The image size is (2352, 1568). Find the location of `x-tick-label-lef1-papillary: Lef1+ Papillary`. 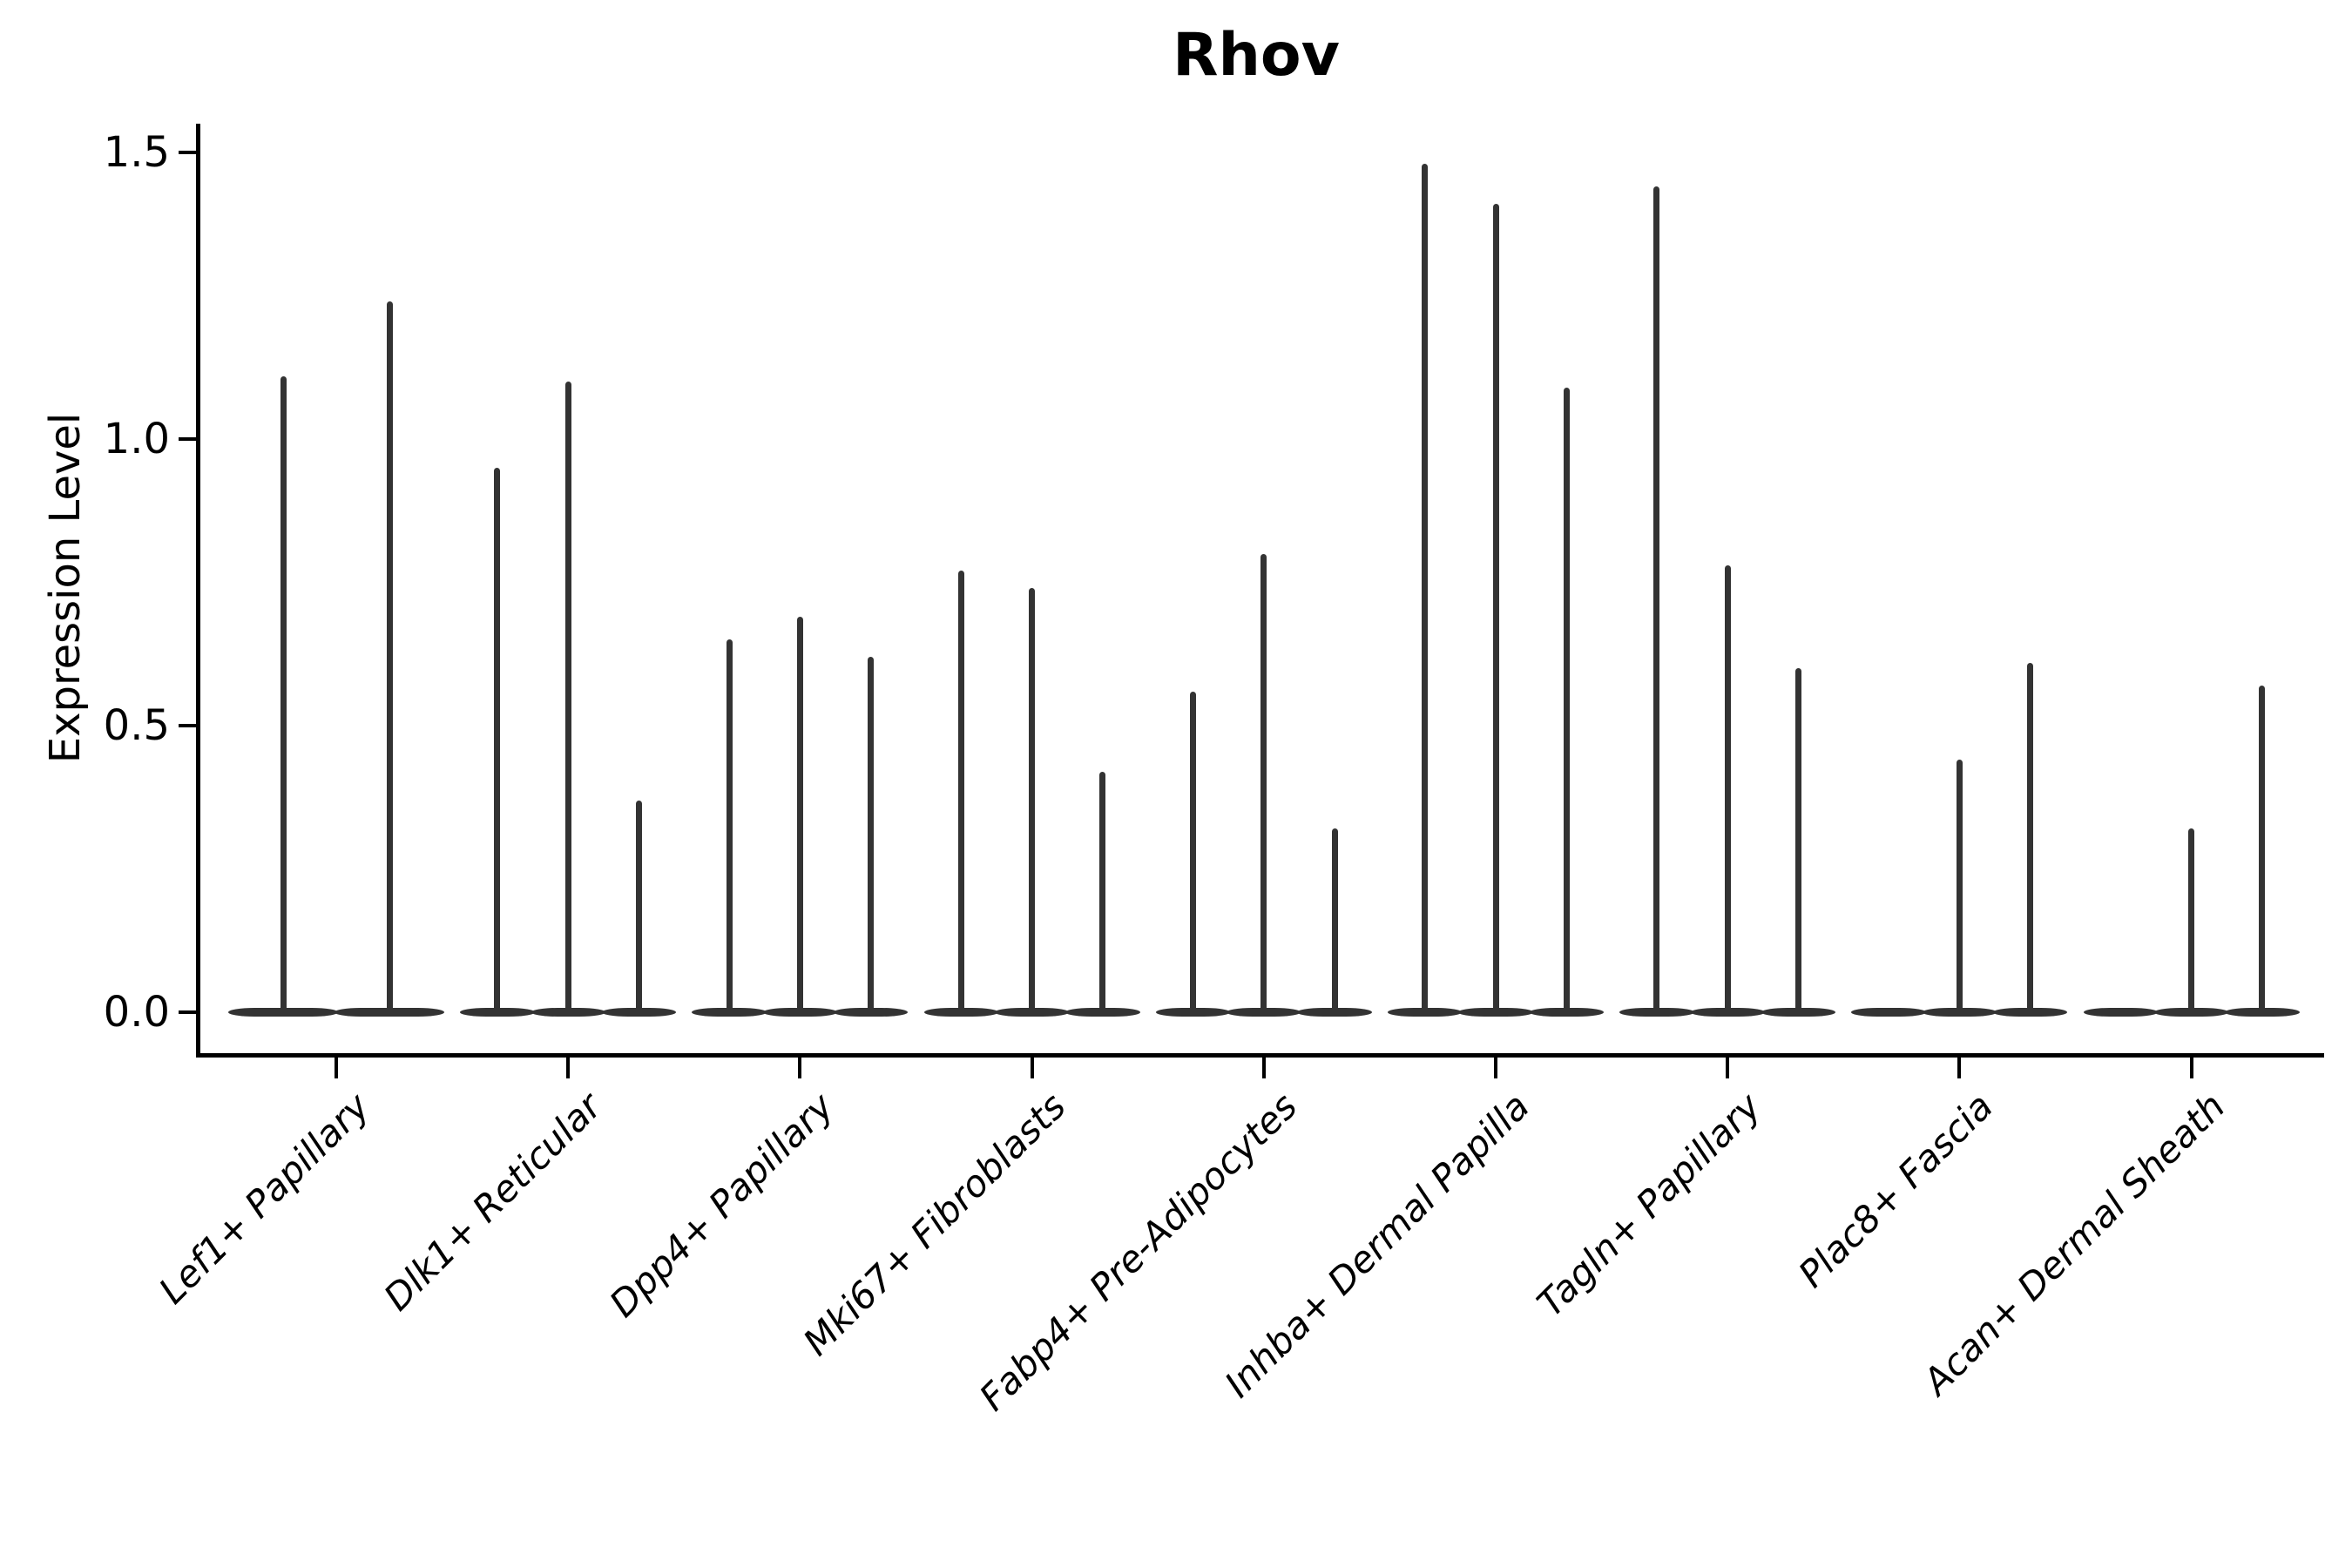

x-tick-label-lef1-papillary: Lef1+ Papillary is located at coordinates (264, 1199).